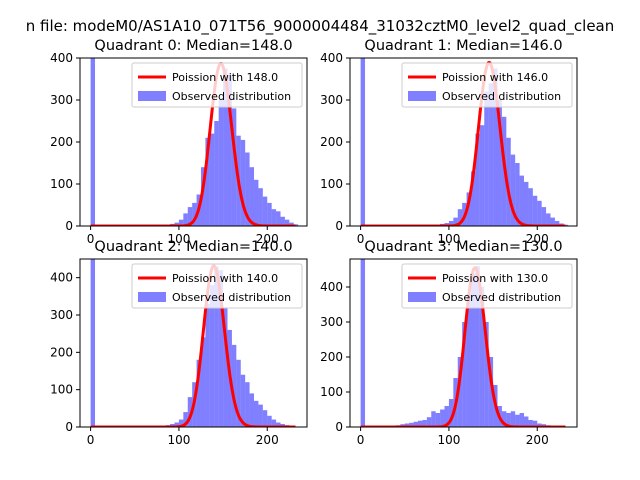 This screenshot has height=480, width=640. I want to click on legend-poisson-label: Poission with 148.0, so click(225, 77).